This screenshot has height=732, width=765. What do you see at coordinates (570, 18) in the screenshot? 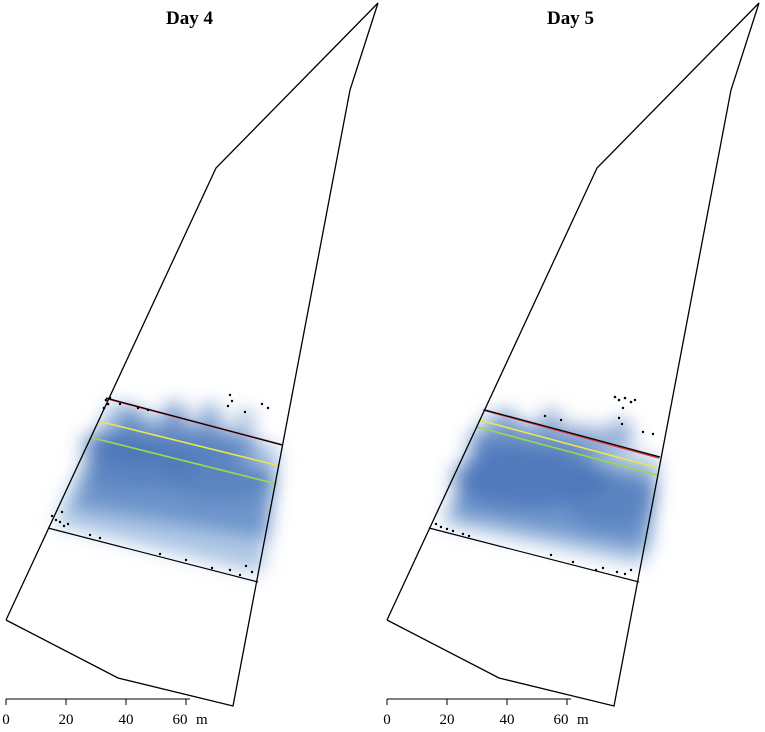
I see `panel-title: Day 5` at bounding box center [570, 18].